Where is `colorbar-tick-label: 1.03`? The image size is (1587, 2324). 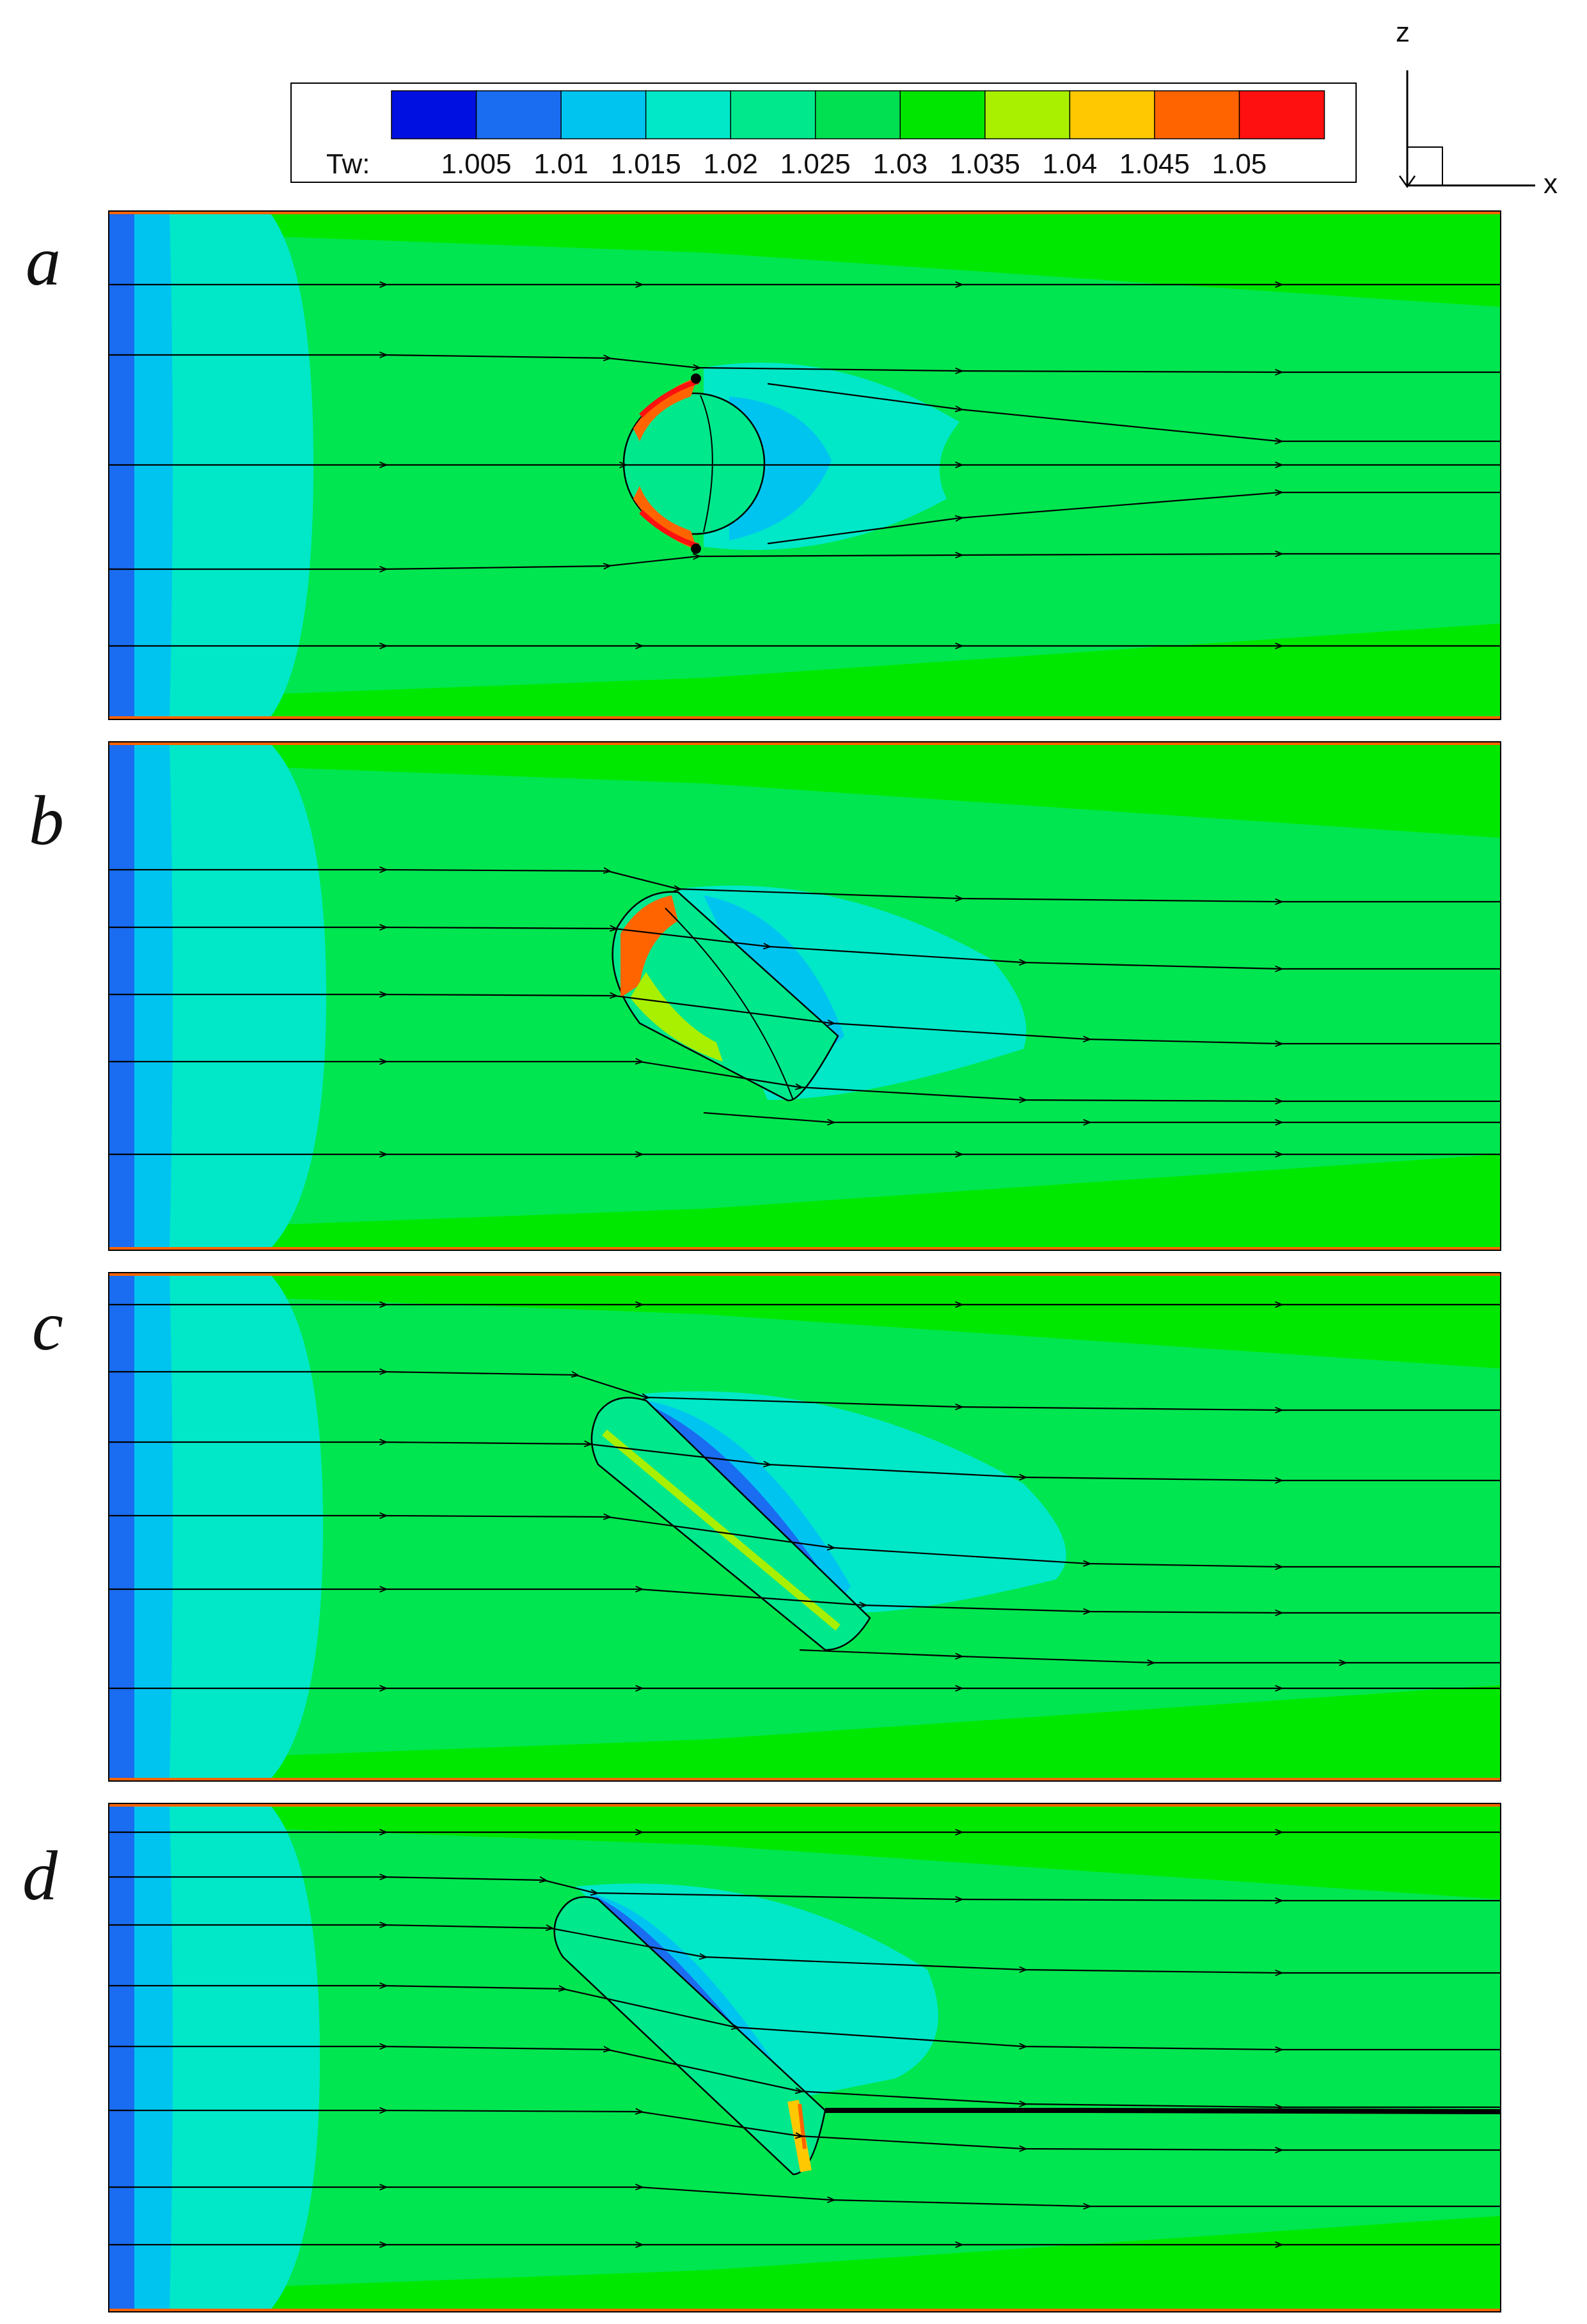 colorbar-tick-label: 1.03 is located at coordinates (900, 164).